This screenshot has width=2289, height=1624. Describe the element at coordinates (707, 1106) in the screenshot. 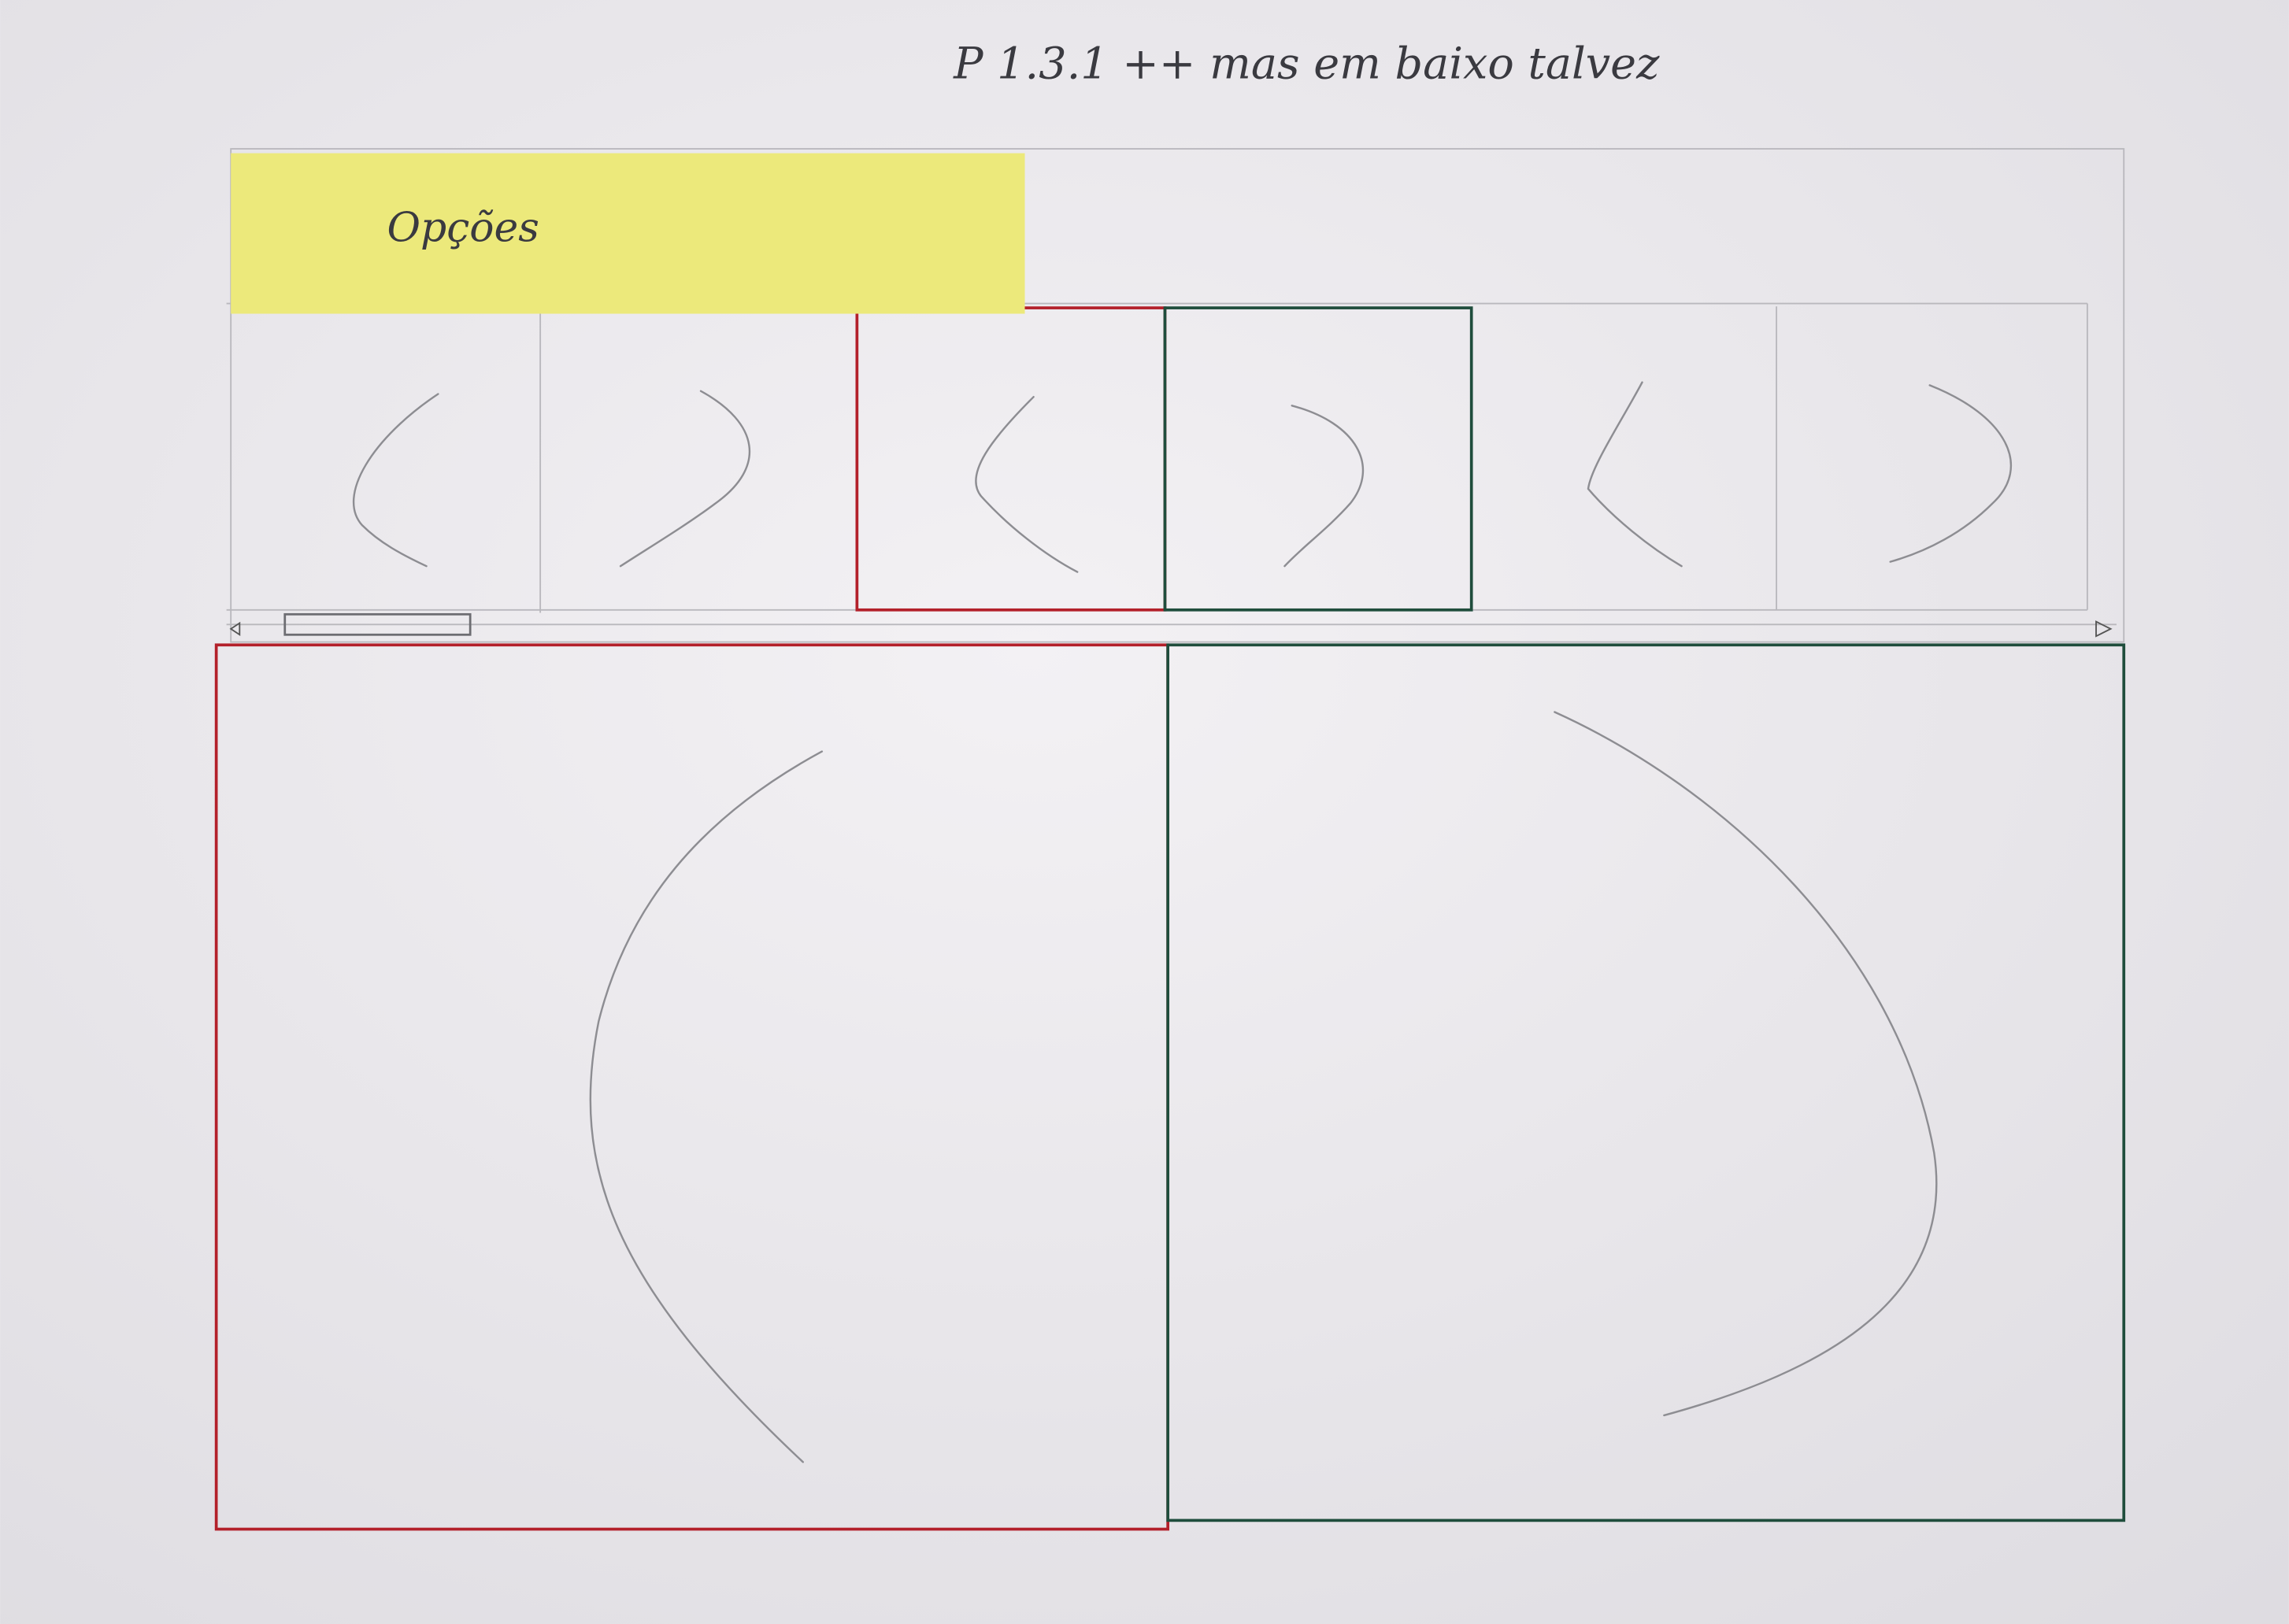

I see `left-curve` at that location.